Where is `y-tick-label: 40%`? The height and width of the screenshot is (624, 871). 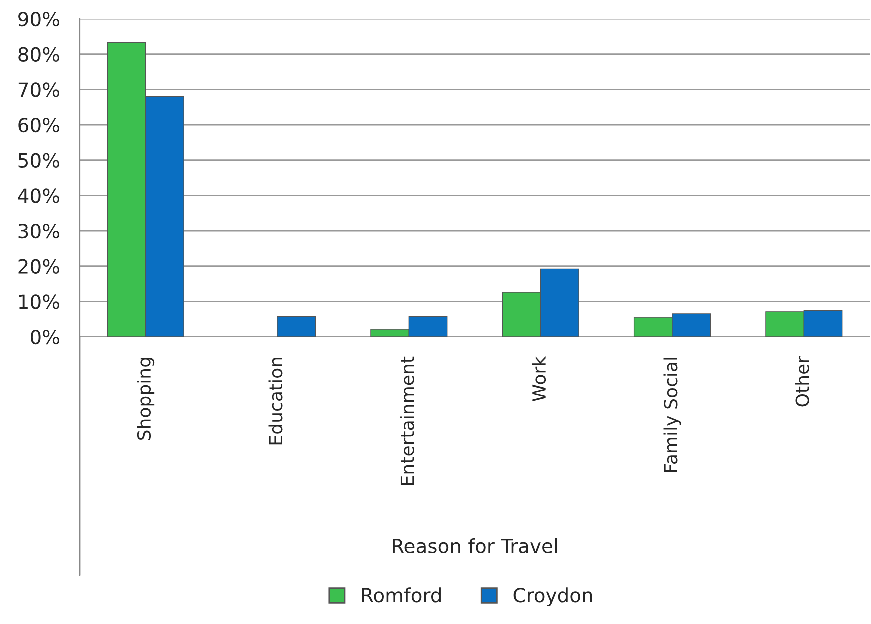
y-tick-label: 40% is located at coordinates (39, 196).